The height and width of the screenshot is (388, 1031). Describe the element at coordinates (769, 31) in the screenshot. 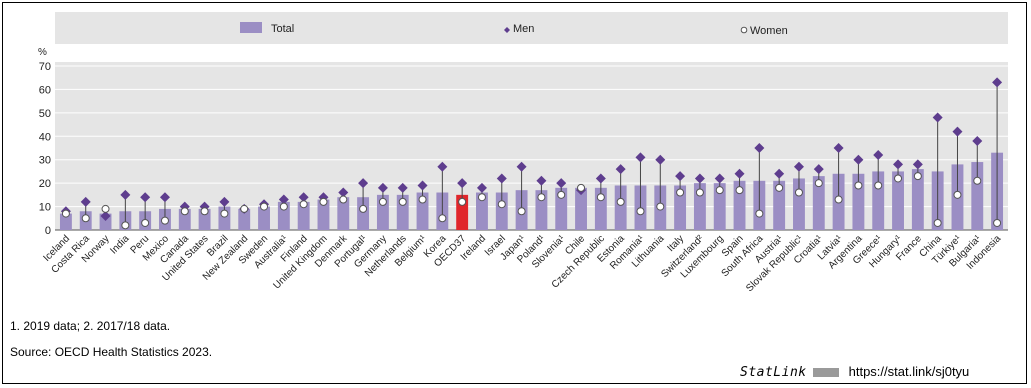

I see `legend-women-label: Women` at that location.